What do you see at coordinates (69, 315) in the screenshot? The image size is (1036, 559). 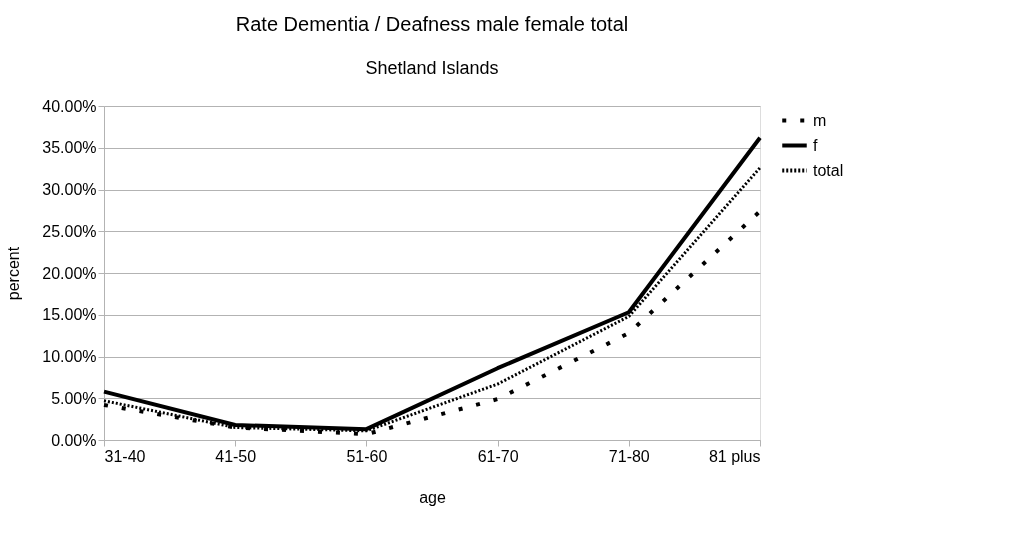 I see `y-tick-label: 15.00%` at bounding box center [69, 315].